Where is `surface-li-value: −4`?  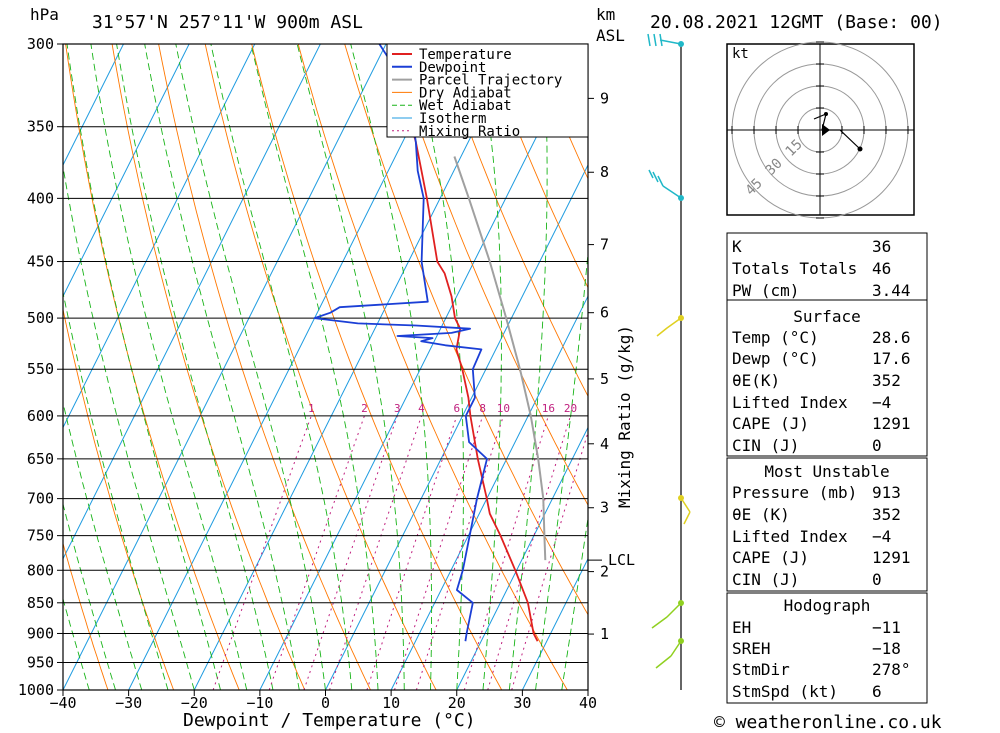
surface-li-value: −4 is located at coordinates (881, 402).